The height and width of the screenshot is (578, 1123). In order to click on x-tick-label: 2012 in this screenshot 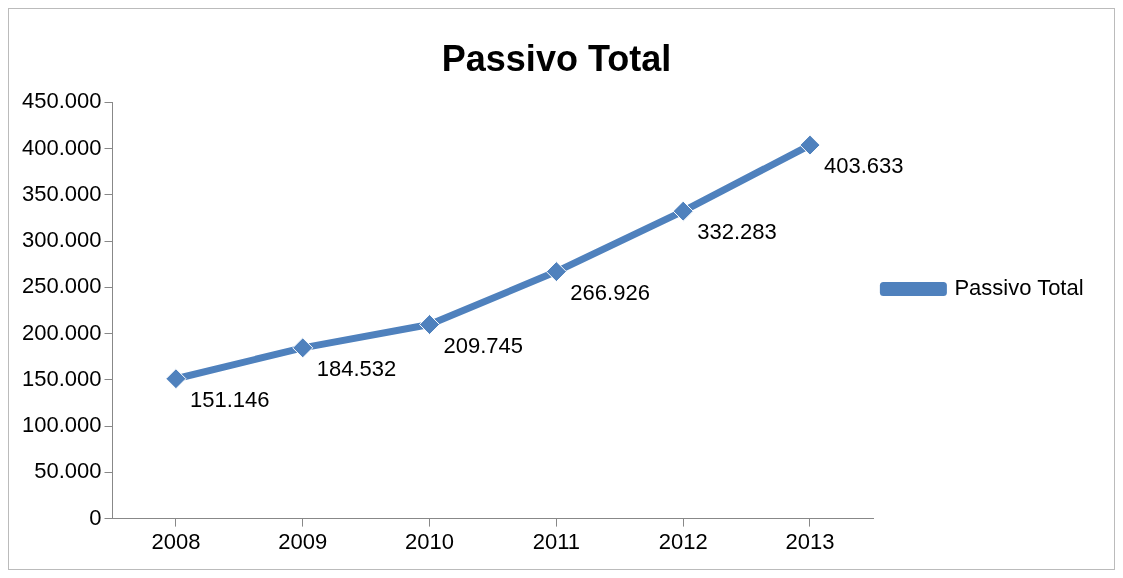, I will do `click(683, 541)`.